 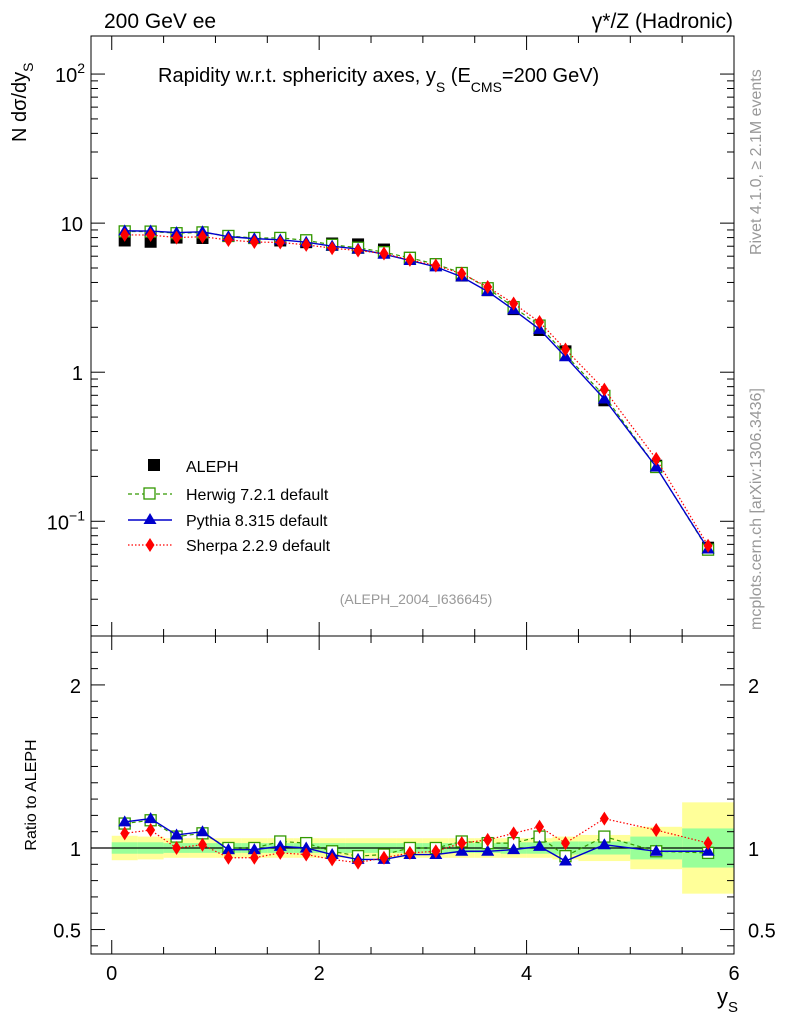 I want to click on ratio-ytick-label-right: 1, so click(x=753, y=850).